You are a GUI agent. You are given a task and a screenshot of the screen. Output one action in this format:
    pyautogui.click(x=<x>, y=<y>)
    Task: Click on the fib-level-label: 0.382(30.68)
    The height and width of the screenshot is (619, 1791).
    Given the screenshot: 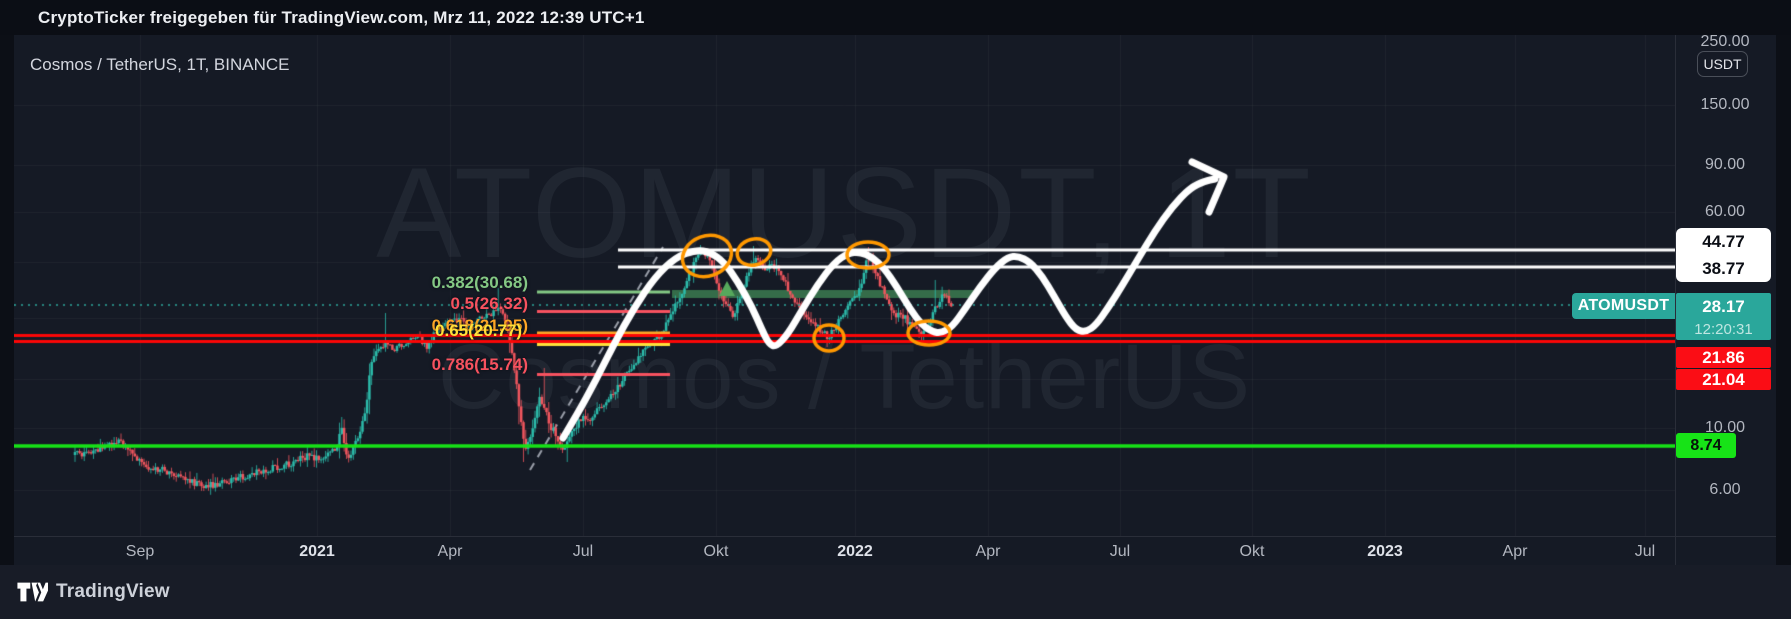 What is the action you would take?
    pyautogui.click(x=479, y=282)
    